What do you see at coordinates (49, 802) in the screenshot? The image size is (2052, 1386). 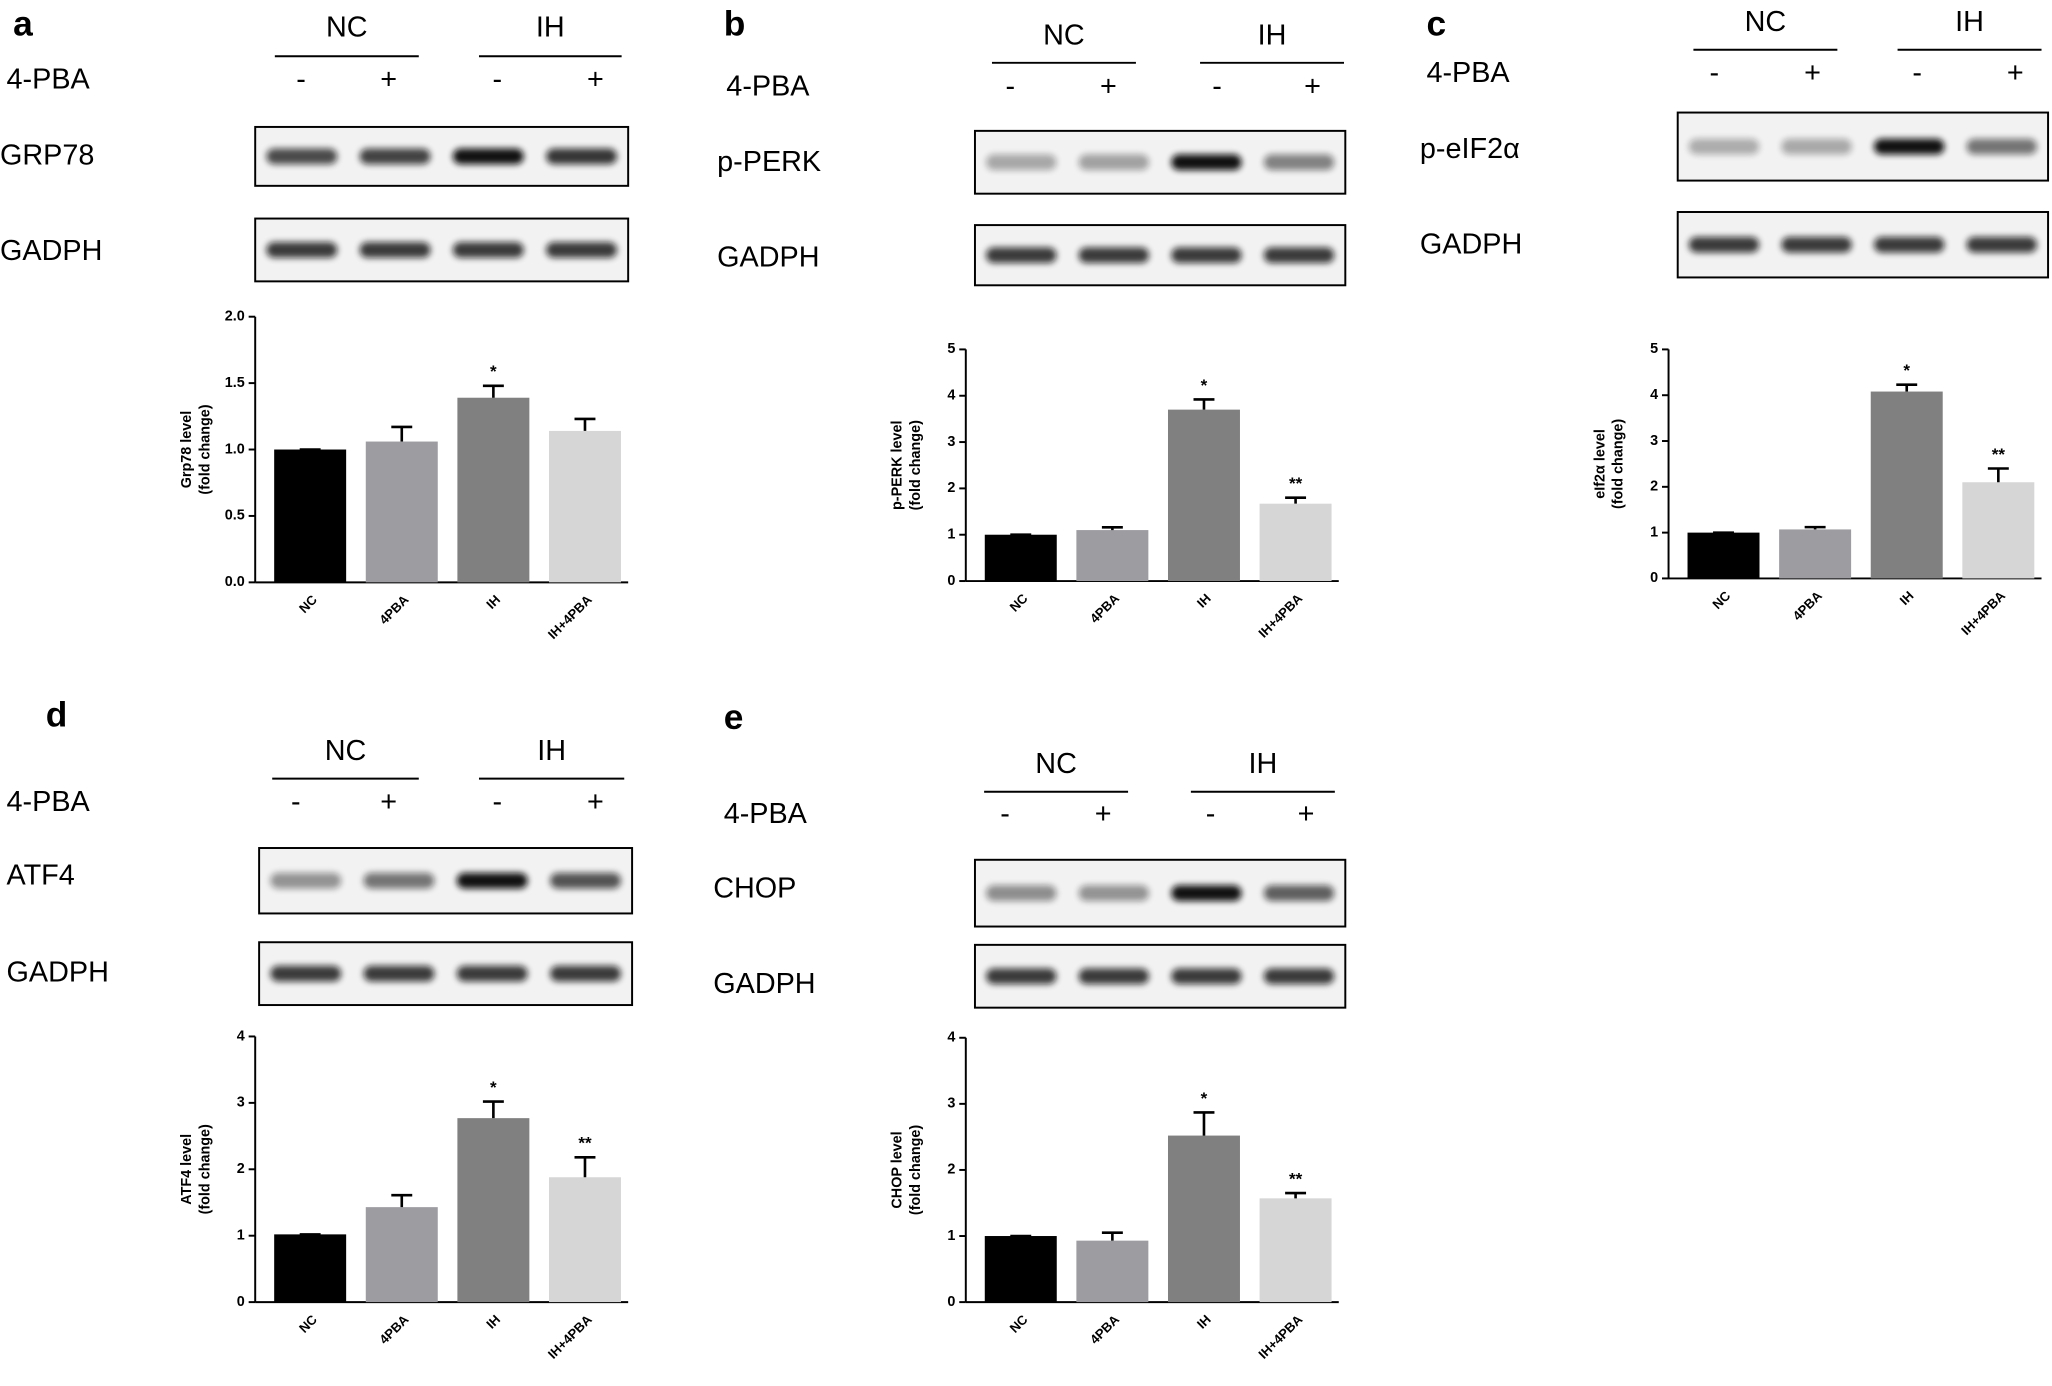 I see `treatment-label: 4-PBA` at bounding box center [49, 802].